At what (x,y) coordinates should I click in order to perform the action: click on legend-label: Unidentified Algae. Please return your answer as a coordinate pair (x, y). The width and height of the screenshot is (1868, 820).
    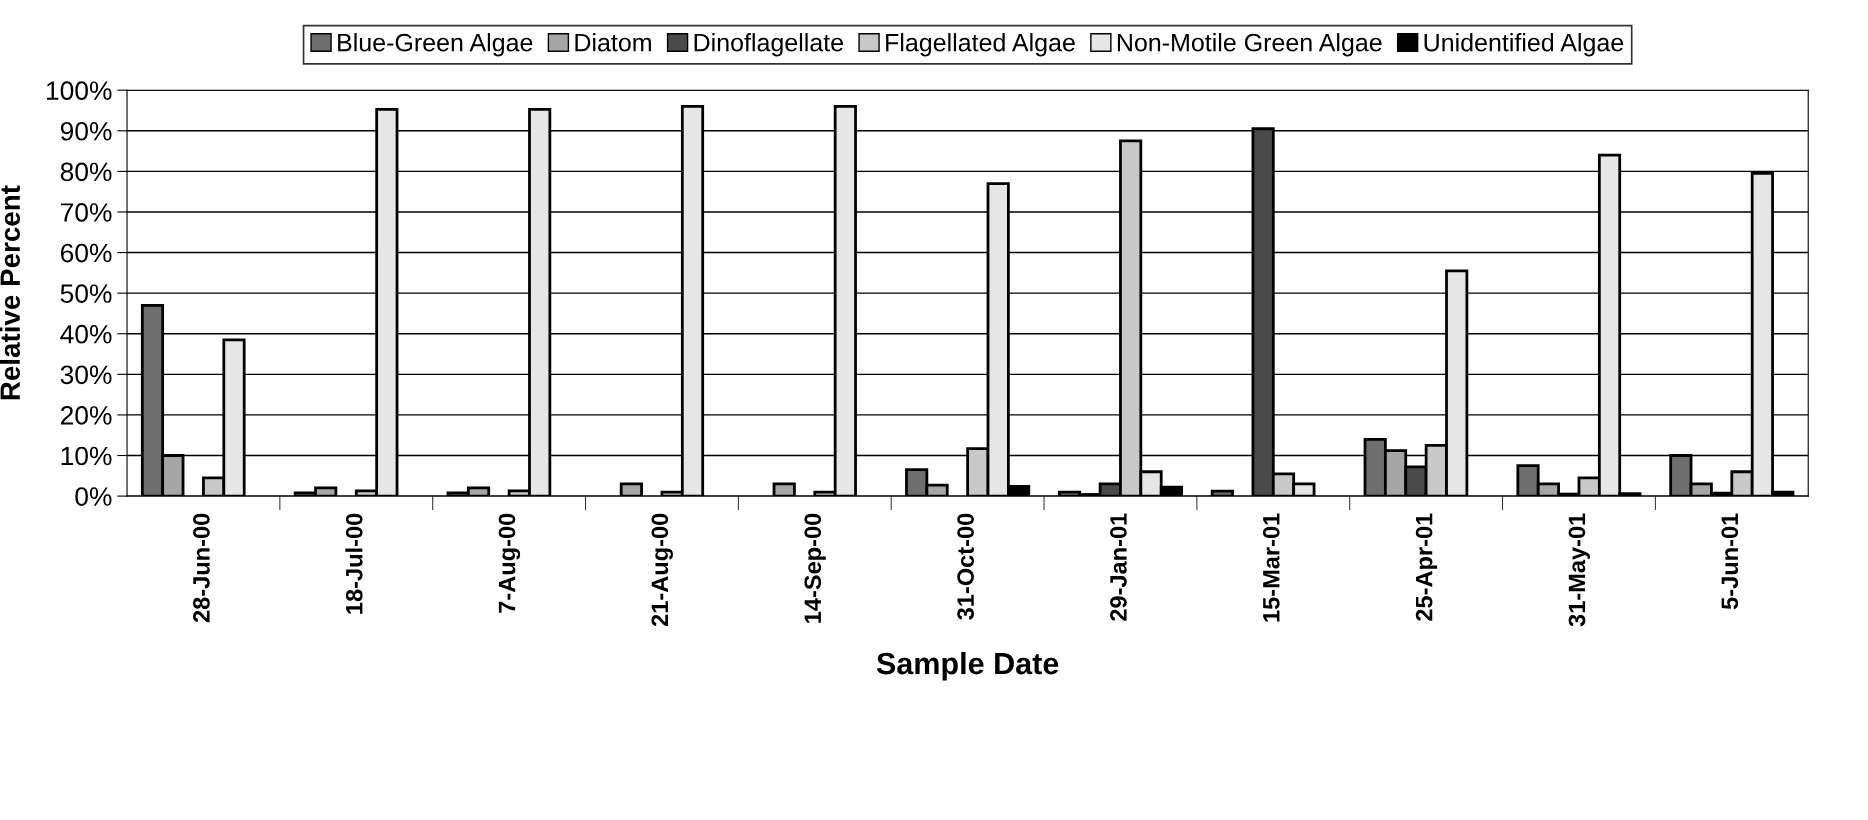
    Looking at the image, I should click on (1524, 45).